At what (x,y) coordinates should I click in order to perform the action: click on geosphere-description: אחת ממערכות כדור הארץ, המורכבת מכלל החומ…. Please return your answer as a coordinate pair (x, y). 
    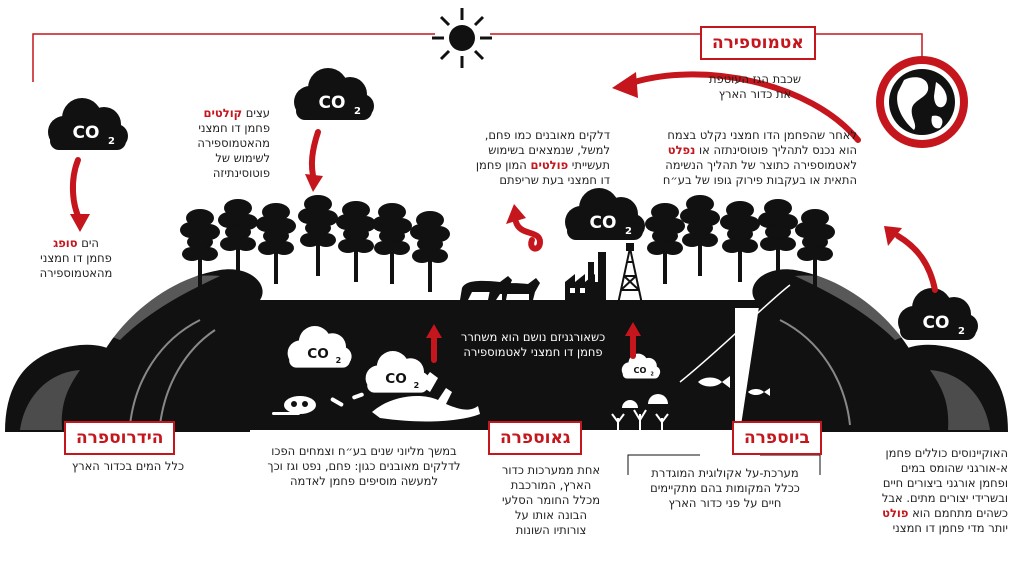
    Looking at the image, I should click on (551, 500).